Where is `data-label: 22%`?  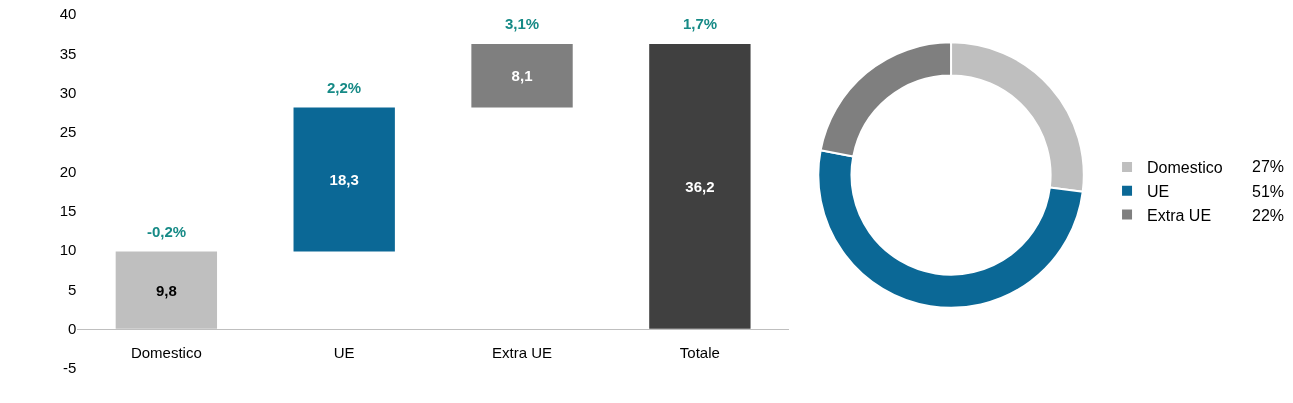
data-label: 22% is located at coordinates (1268, 215).